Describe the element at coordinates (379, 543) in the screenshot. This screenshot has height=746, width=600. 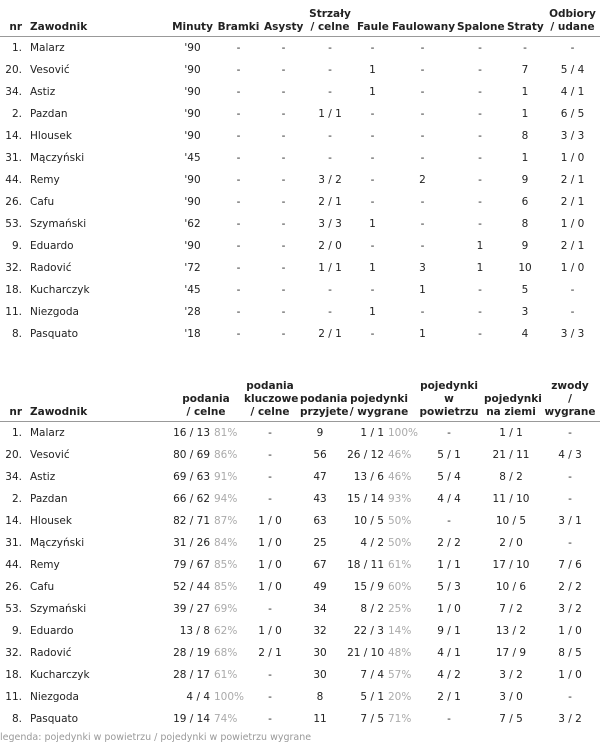
I see `cell: 4 / 2 50%` at that location.